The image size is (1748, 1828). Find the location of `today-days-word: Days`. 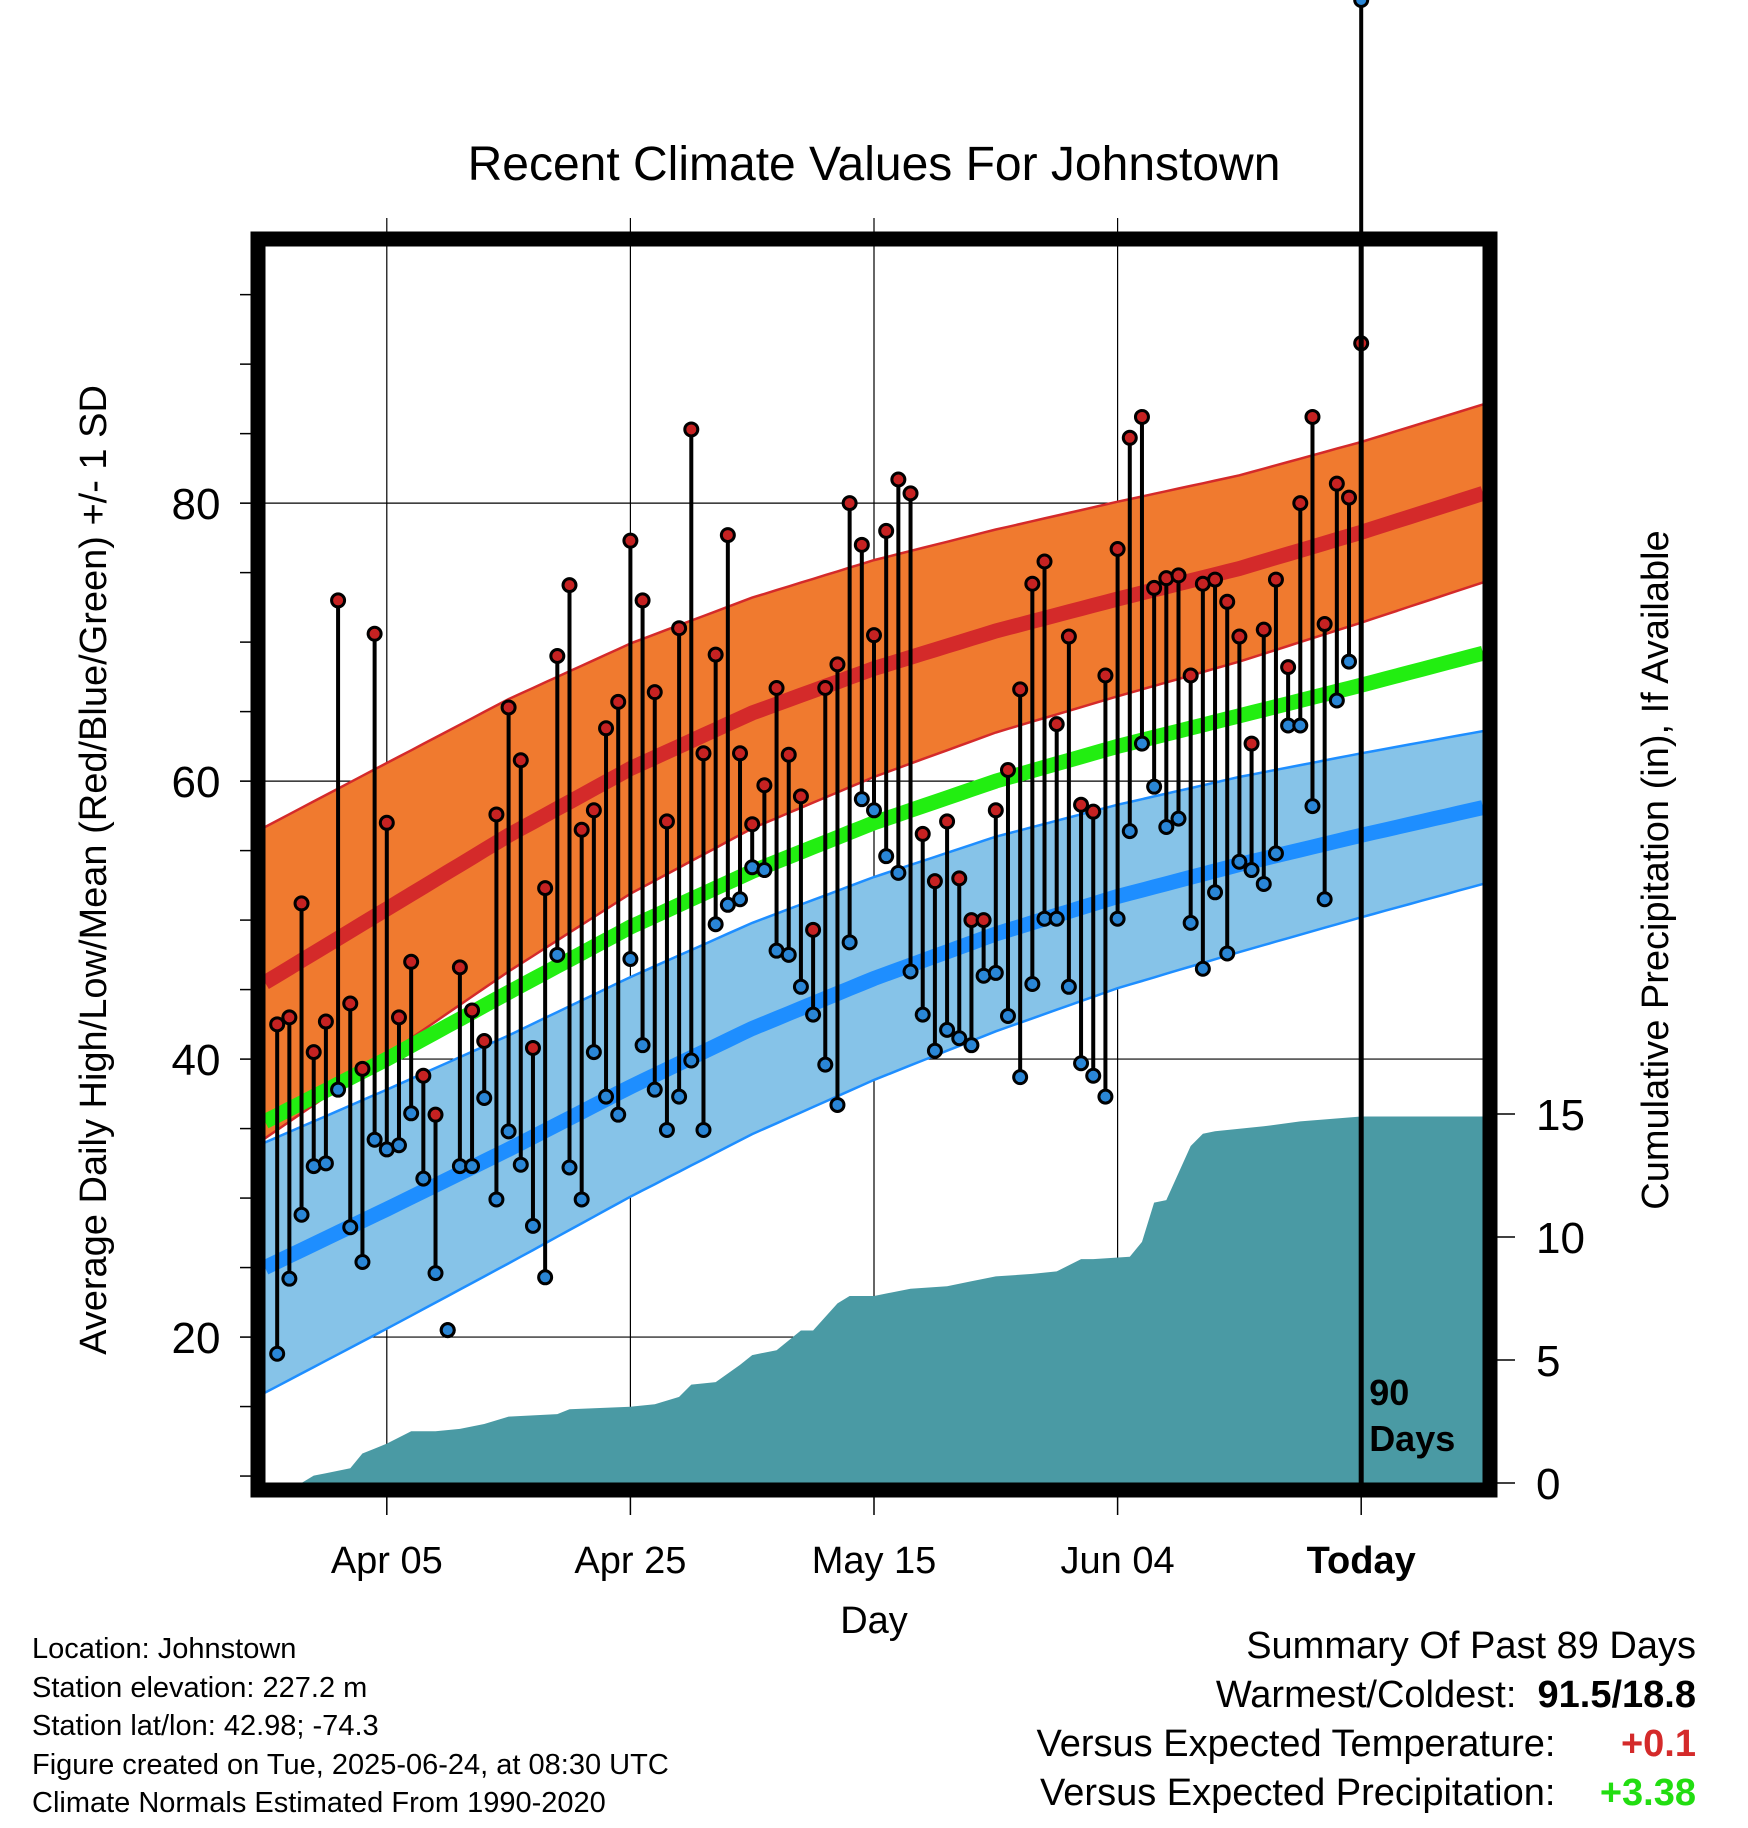

today-days-word: Days is located at coordinates (1412, 1438).